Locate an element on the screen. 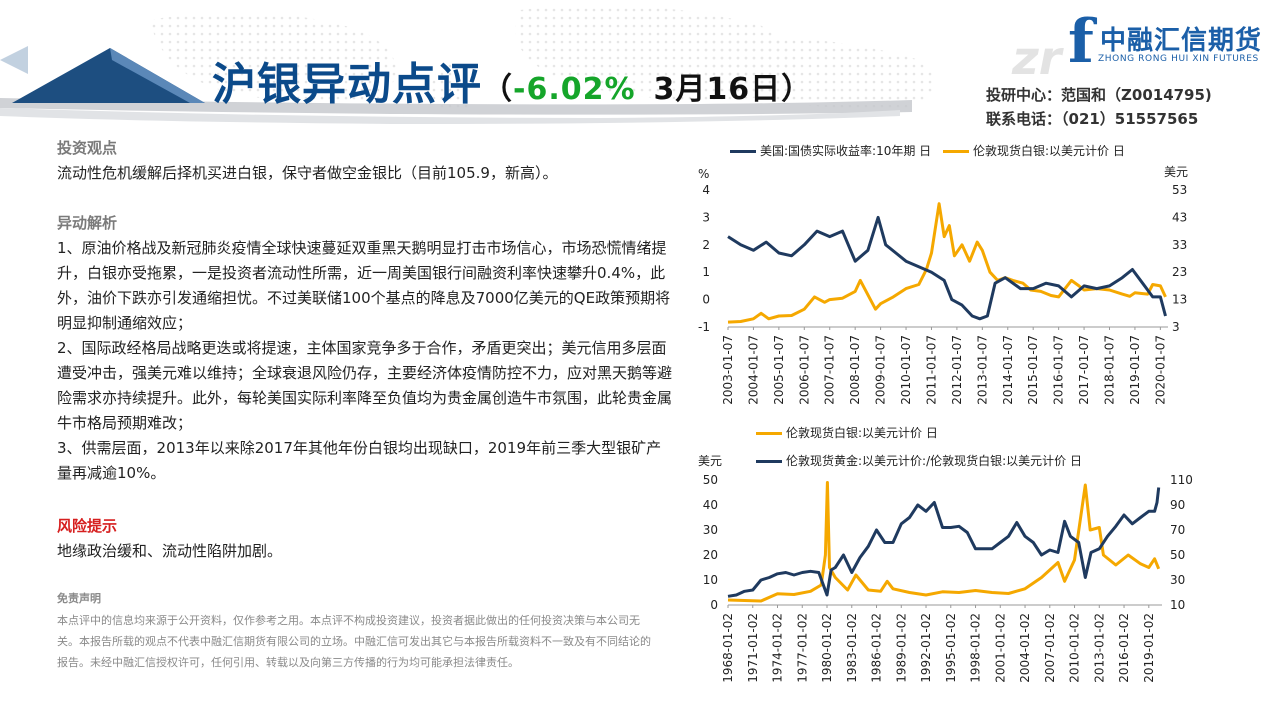 The width and height of the screenshot is (1280, 720). chart2-legend-2: 伦敦现货黄金:以美元计价:/伦敦现货白银:以美元计价 日 is located at coordinates (919, 460).